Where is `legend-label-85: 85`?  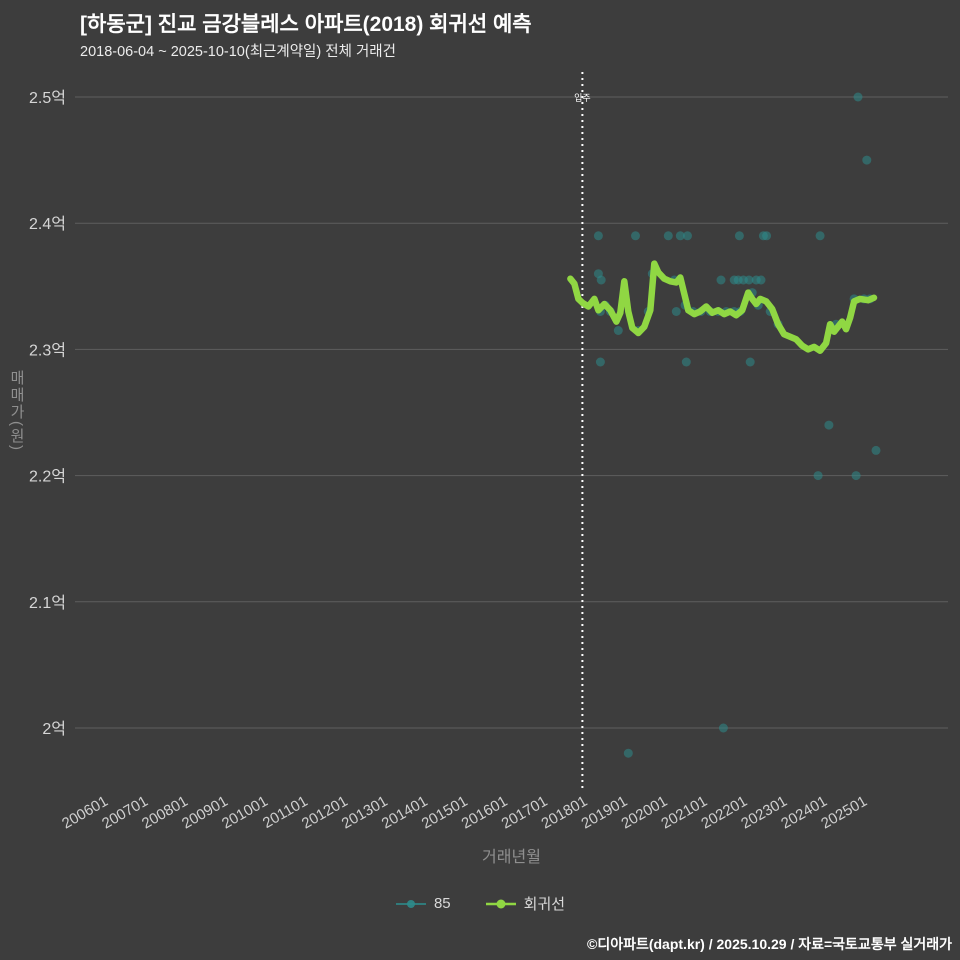
legend-label-85: 85 is located at coordinates (442, 903).